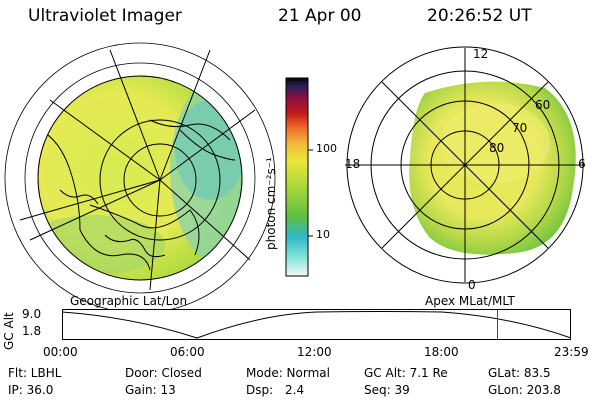  Describe the element at coordinates (271, 203) in the screenshot. I see `colorbar-unit-label: photon cm⁻²s⁻¹` at that location.